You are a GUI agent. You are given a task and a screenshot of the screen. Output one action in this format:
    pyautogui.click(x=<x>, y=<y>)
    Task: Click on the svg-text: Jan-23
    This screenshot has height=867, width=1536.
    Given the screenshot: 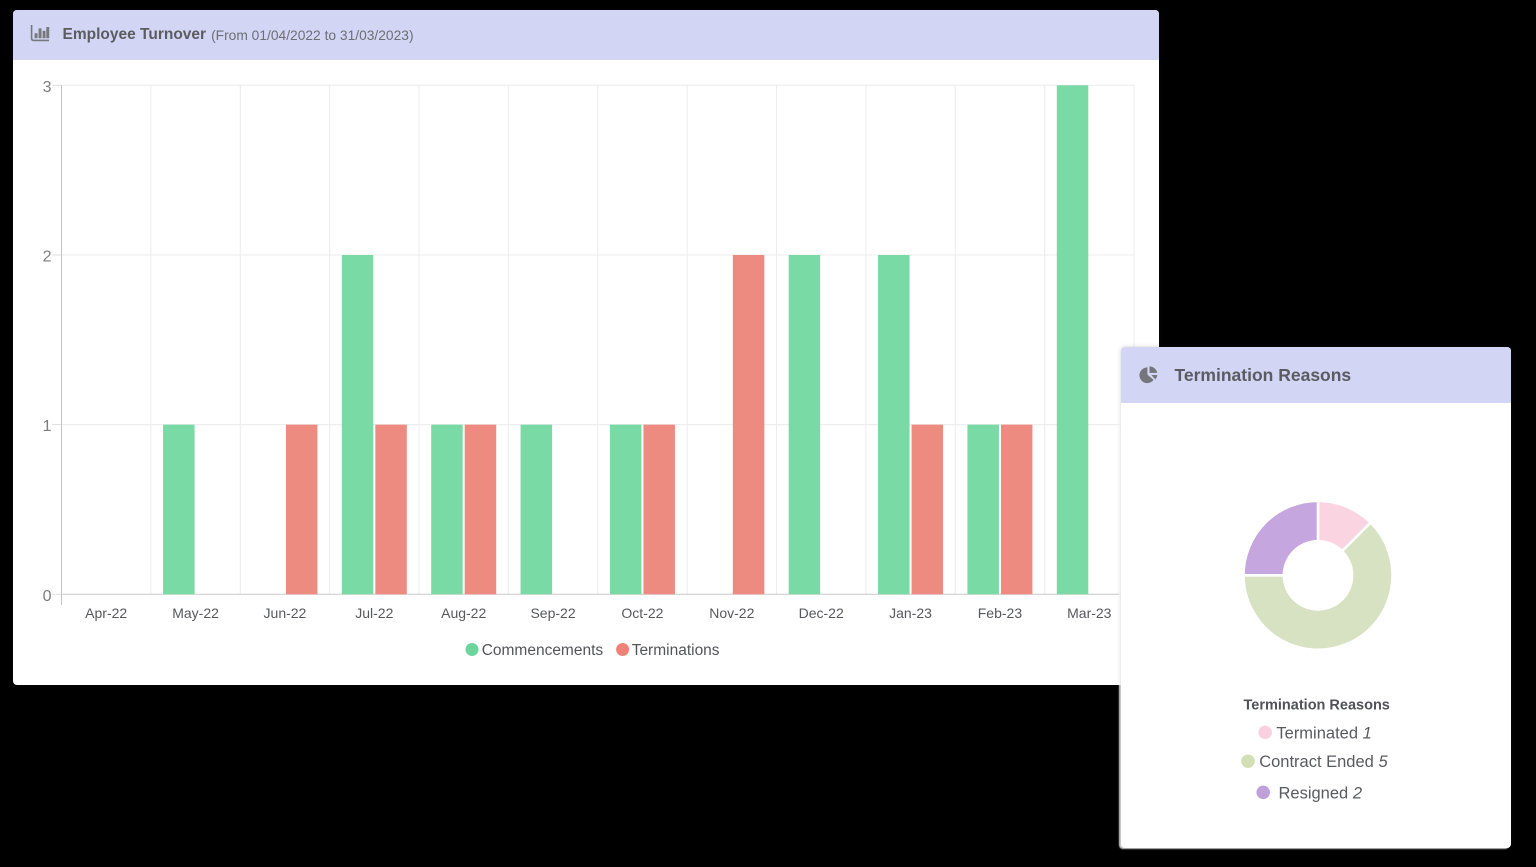 What is the action you would take?
    pyautogui.click(x=910, y=613)
    